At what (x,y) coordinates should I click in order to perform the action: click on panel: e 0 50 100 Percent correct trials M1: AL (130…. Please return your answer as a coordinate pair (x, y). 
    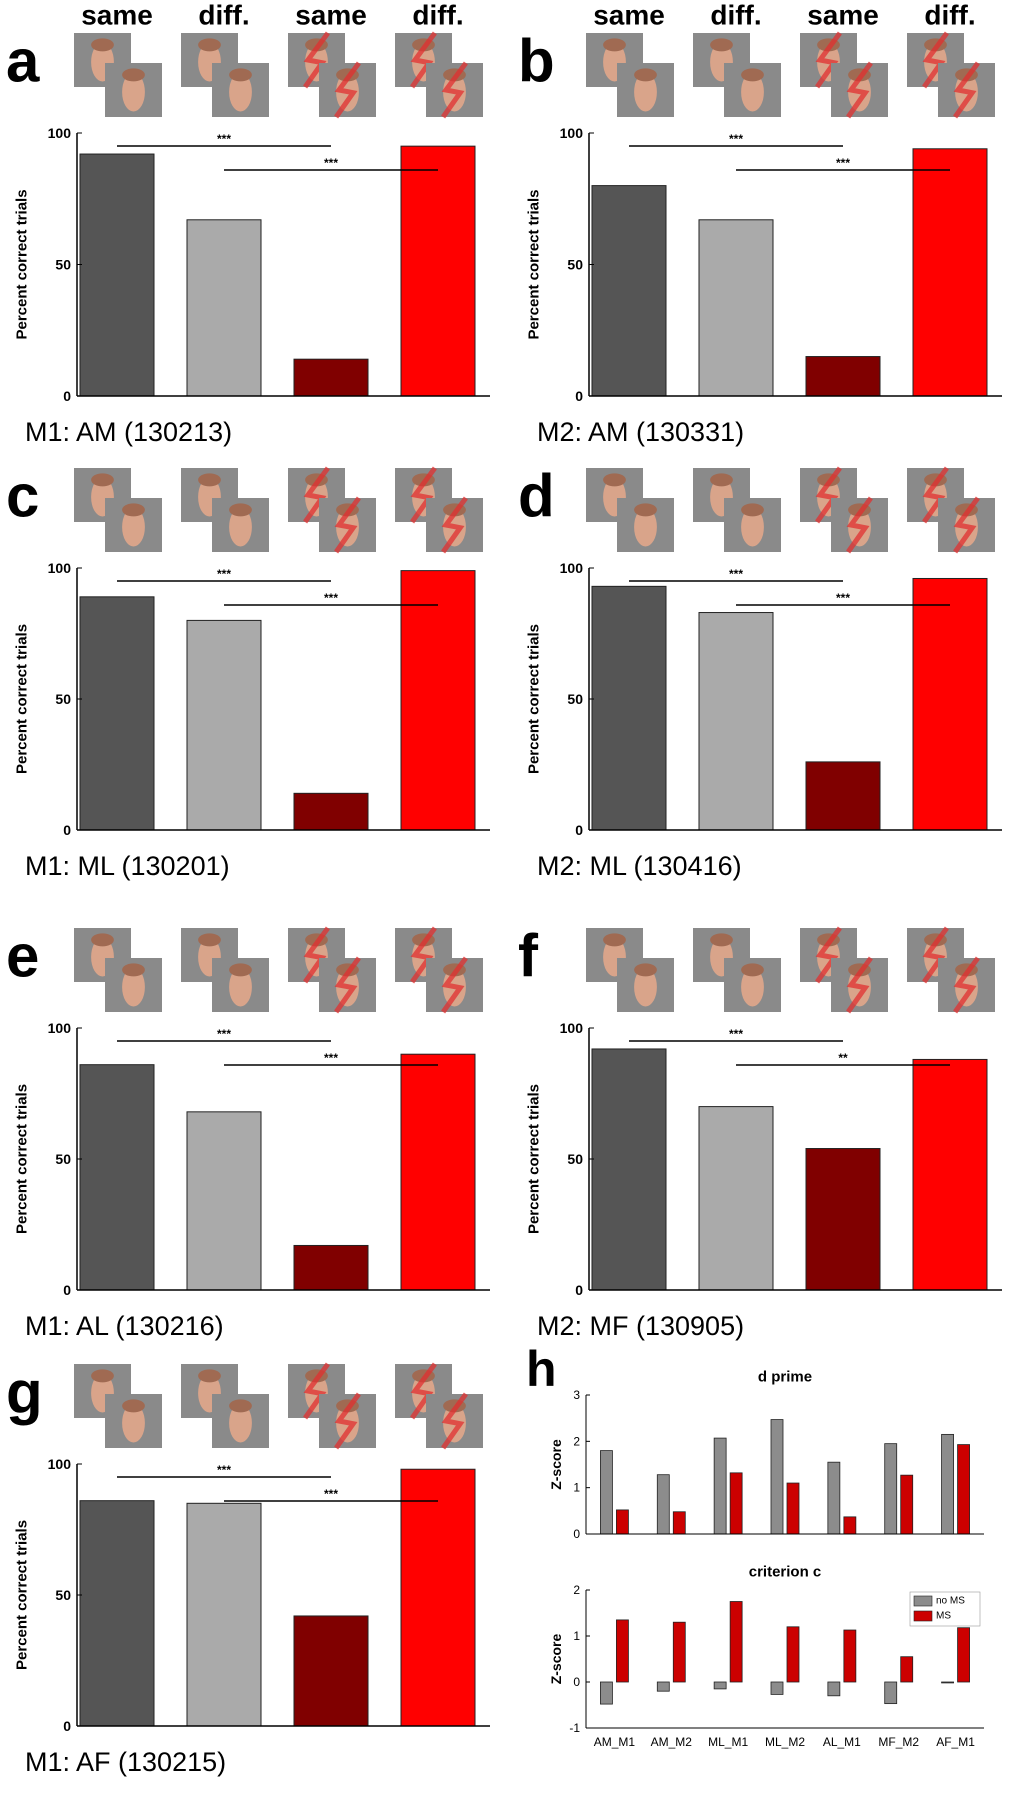
    Looking at the image, I should click on (248, 1132).